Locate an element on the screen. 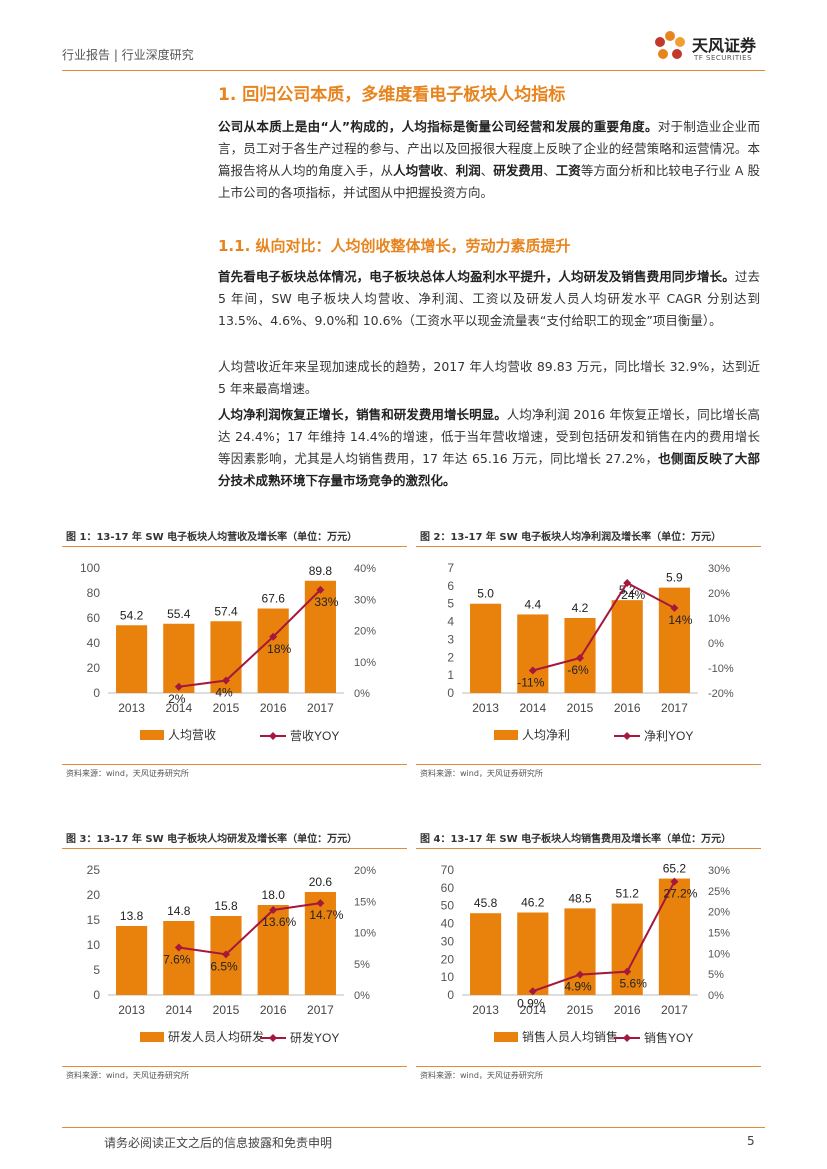  logo-name-en: TF SECURITIES is located at coordinates (723, 58).